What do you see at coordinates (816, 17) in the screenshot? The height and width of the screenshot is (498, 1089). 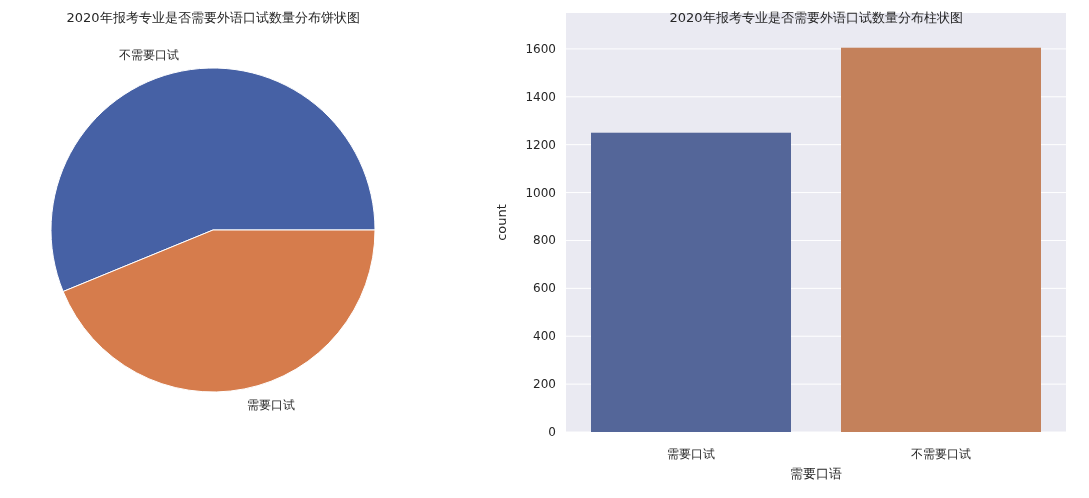 I see `chart-title: 2020年报考专业是否需要外语口试数量分布柱状图` at bounding box center [816, 17].